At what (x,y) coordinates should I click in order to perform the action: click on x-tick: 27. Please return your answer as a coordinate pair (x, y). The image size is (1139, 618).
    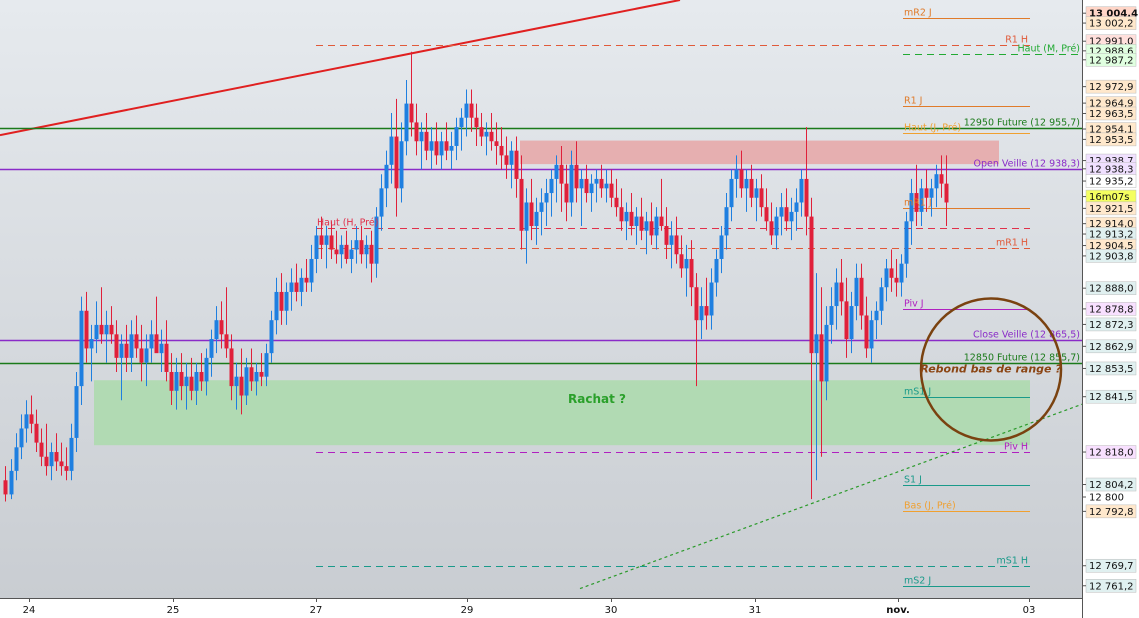
    Looking at the image, I should click on (316, 607).